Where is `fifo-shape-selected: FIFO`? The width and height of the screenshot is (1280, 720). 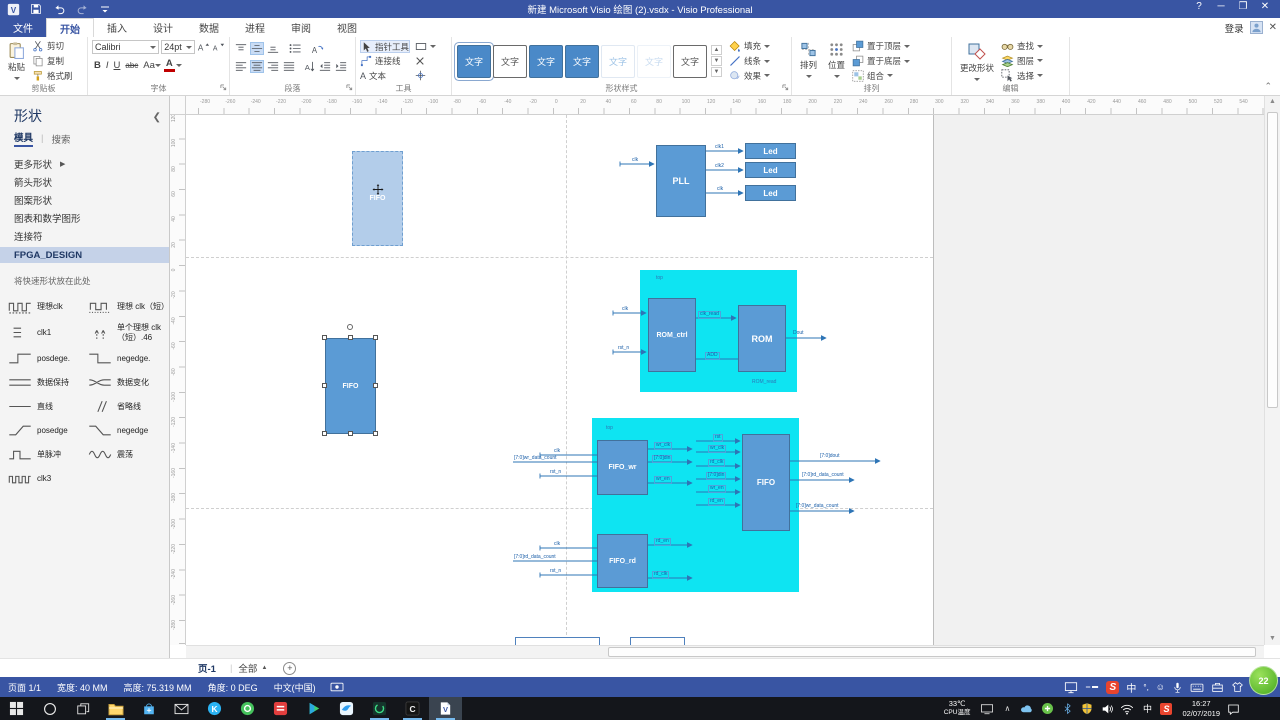
fifo-shape-selected: FIFO is located at coordinates (350, 386).